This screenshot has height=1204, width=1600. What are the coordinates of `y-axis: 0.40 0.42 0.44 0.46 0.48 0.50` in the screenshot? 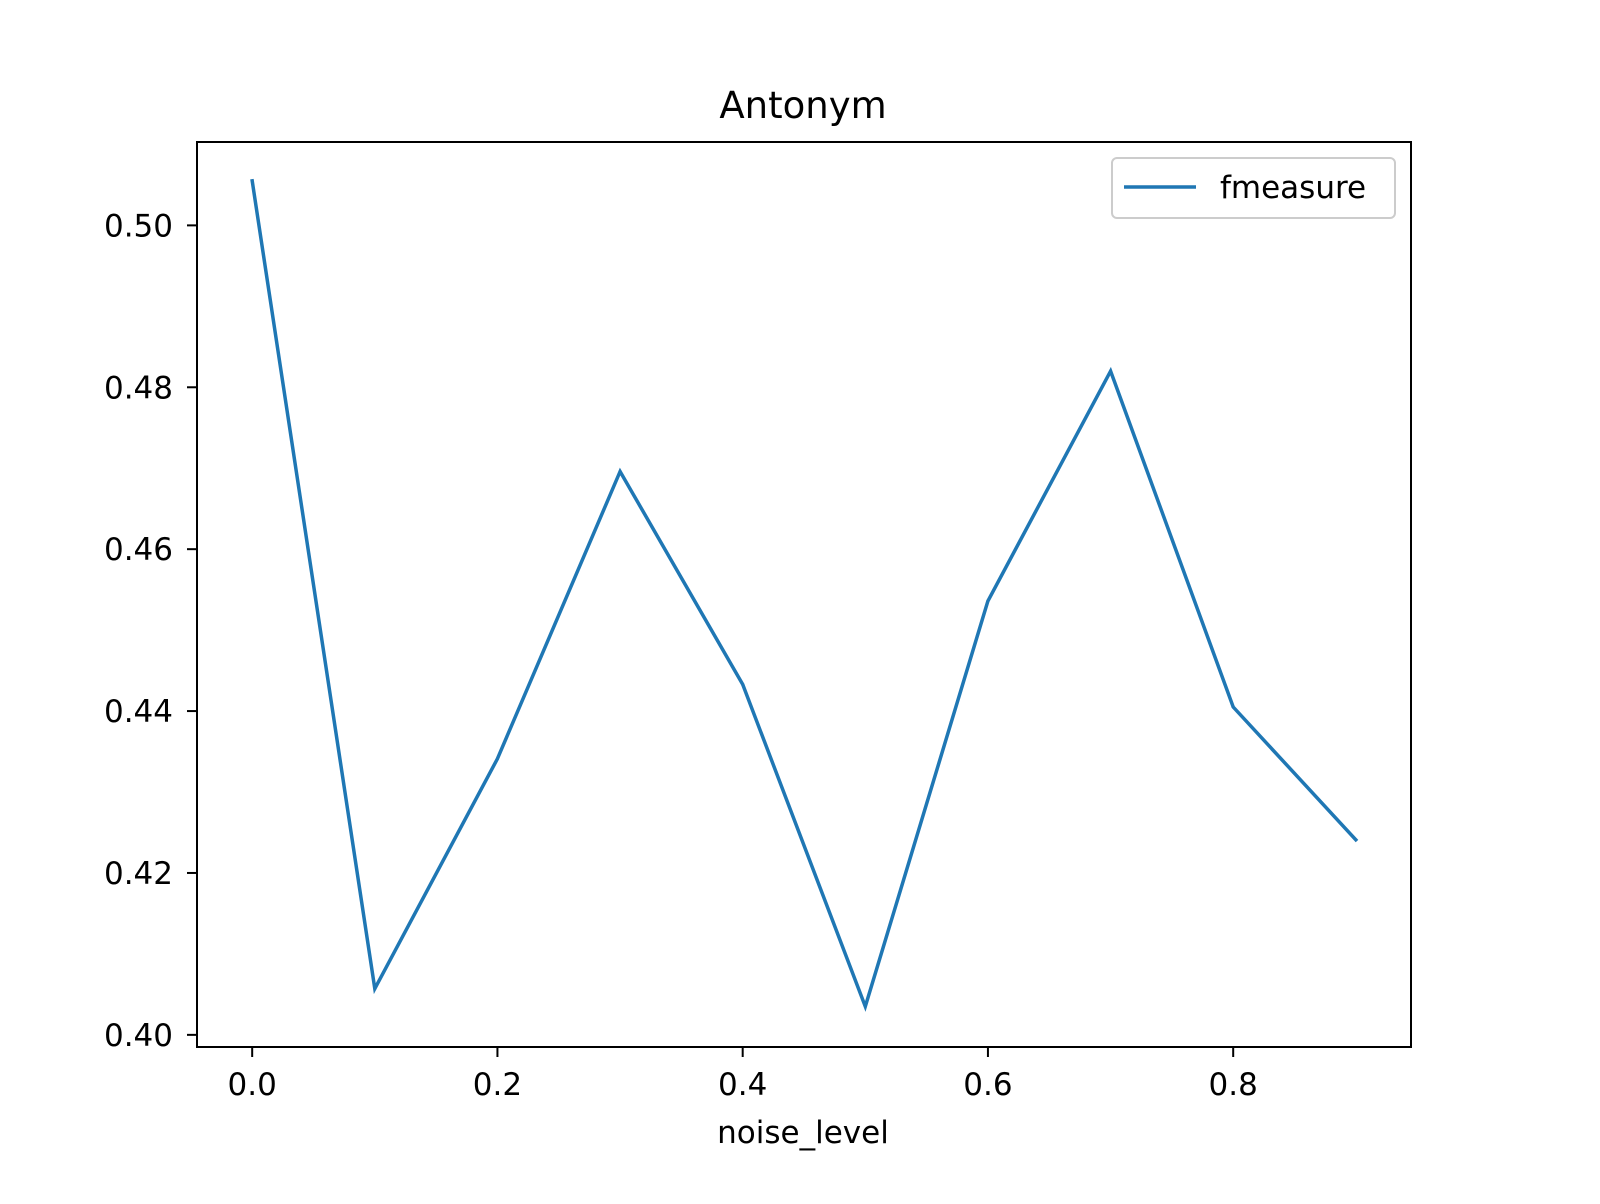 It's located at (150, 631).